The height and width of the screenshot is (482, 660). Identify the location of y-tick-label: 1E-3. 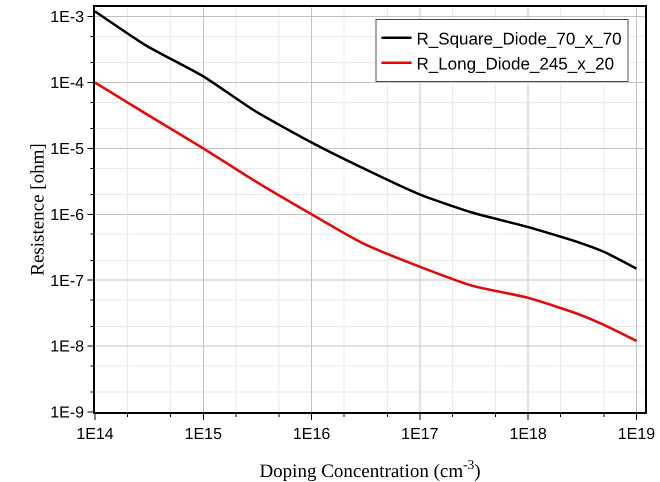
(67, 17).